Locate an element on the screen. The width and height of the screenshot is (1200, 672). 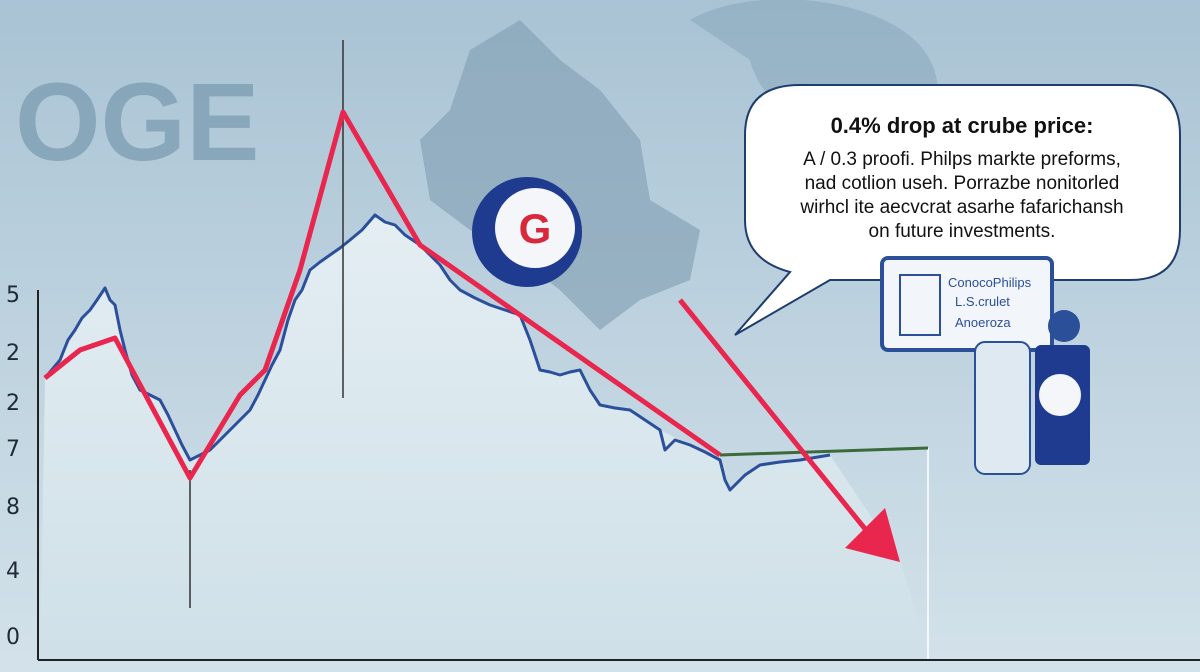
axis-label: 7 is located at coordinates (13, 449).